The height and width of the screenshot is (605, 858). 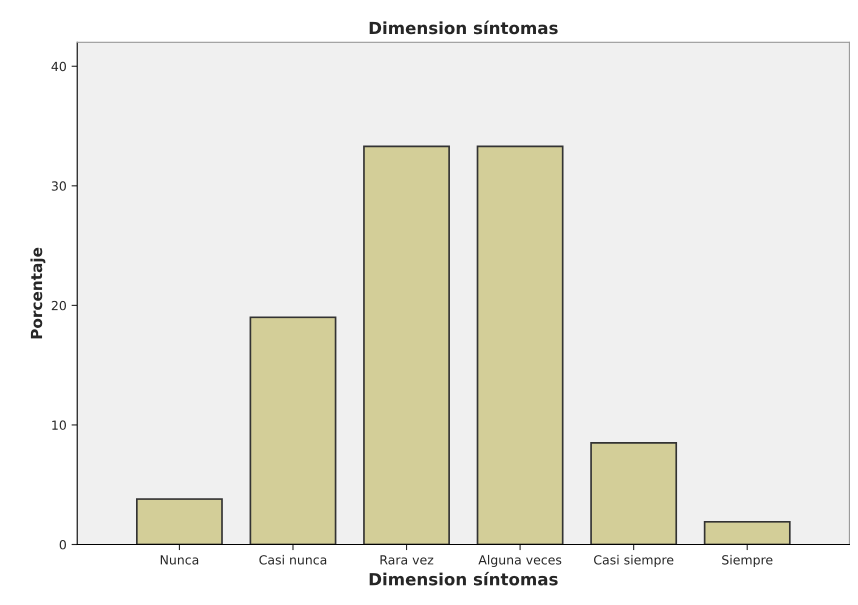 I want to click on x-tick-label: Rara vez, so click(x=407, y=560).